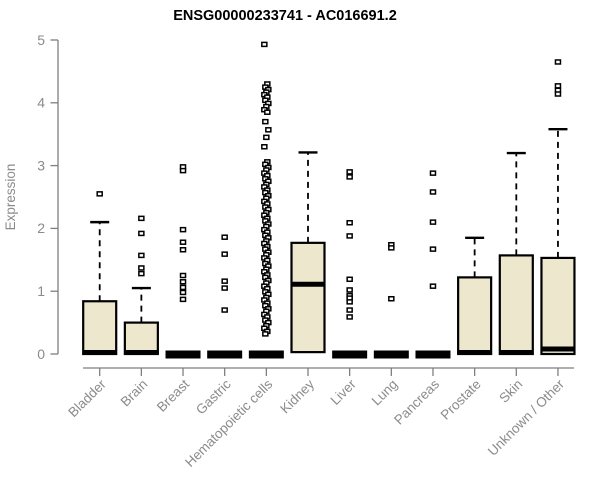 This screenshot has height=500, width=600. What do you see at coordinates (41, 40) in the screenshot?
I see `y-tick-label: 5` at bounding box center [41, 40].